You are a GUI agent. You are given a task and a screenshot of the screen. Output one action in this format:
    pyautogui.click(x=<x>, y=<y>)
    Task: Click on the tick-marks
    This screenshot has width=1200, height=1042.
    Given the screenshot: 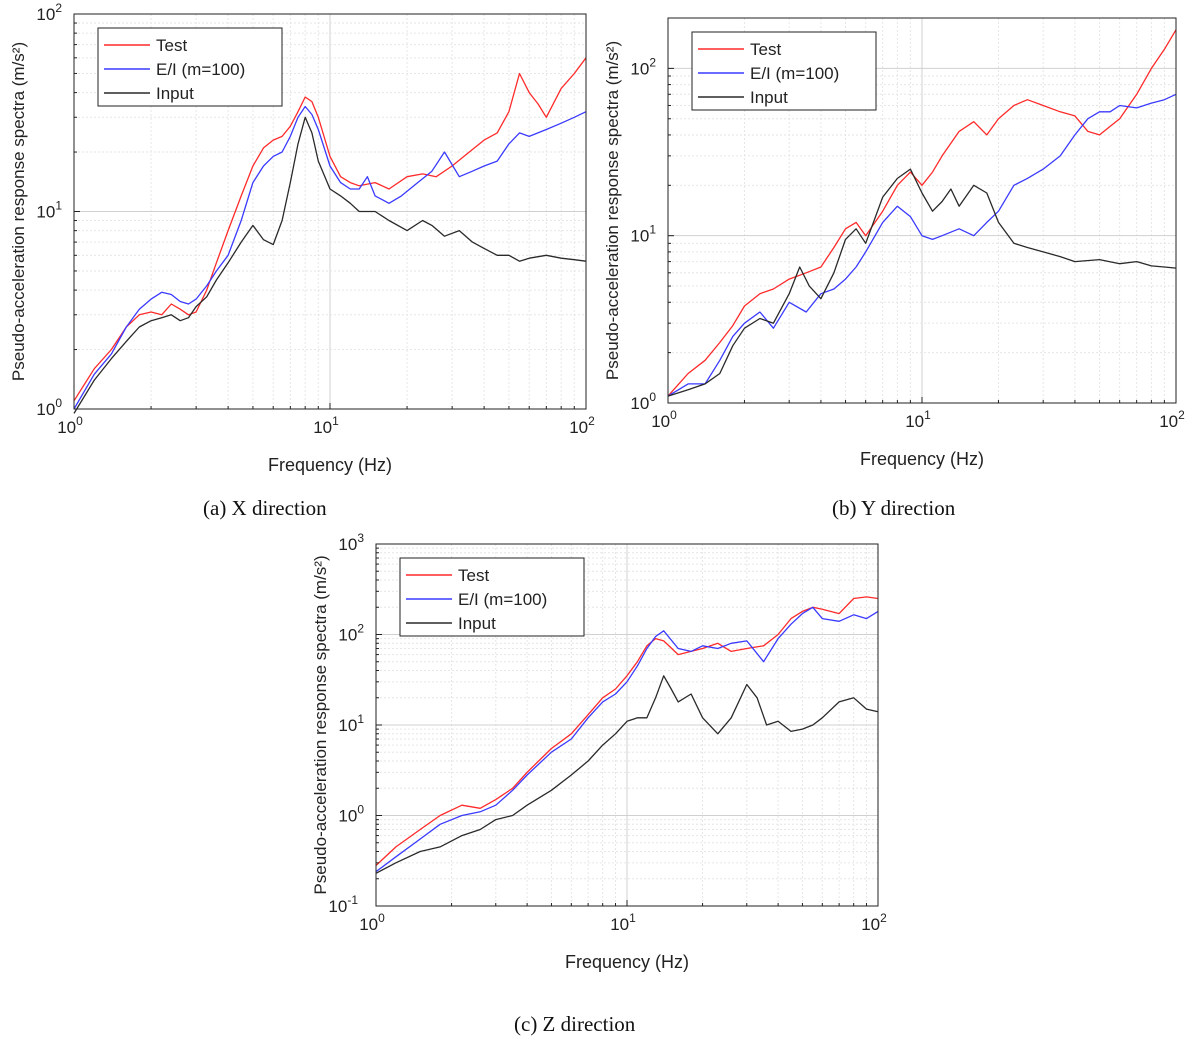 What is the action you would take?
    pyautogui.click(x=627, y=725)
    